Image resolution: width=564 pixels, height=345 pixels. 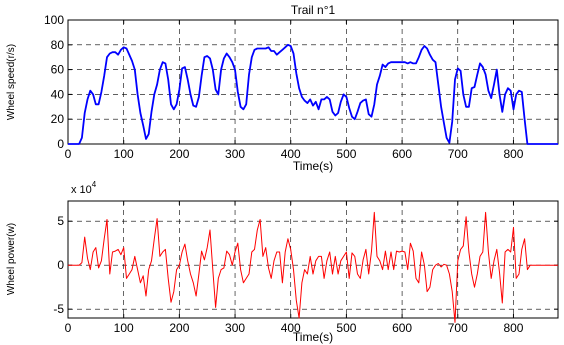 What do you see at coordinates (402, 154) in the screenshot?
I see `speed-x-tick-label: 600` at bounding box center [402, 154].